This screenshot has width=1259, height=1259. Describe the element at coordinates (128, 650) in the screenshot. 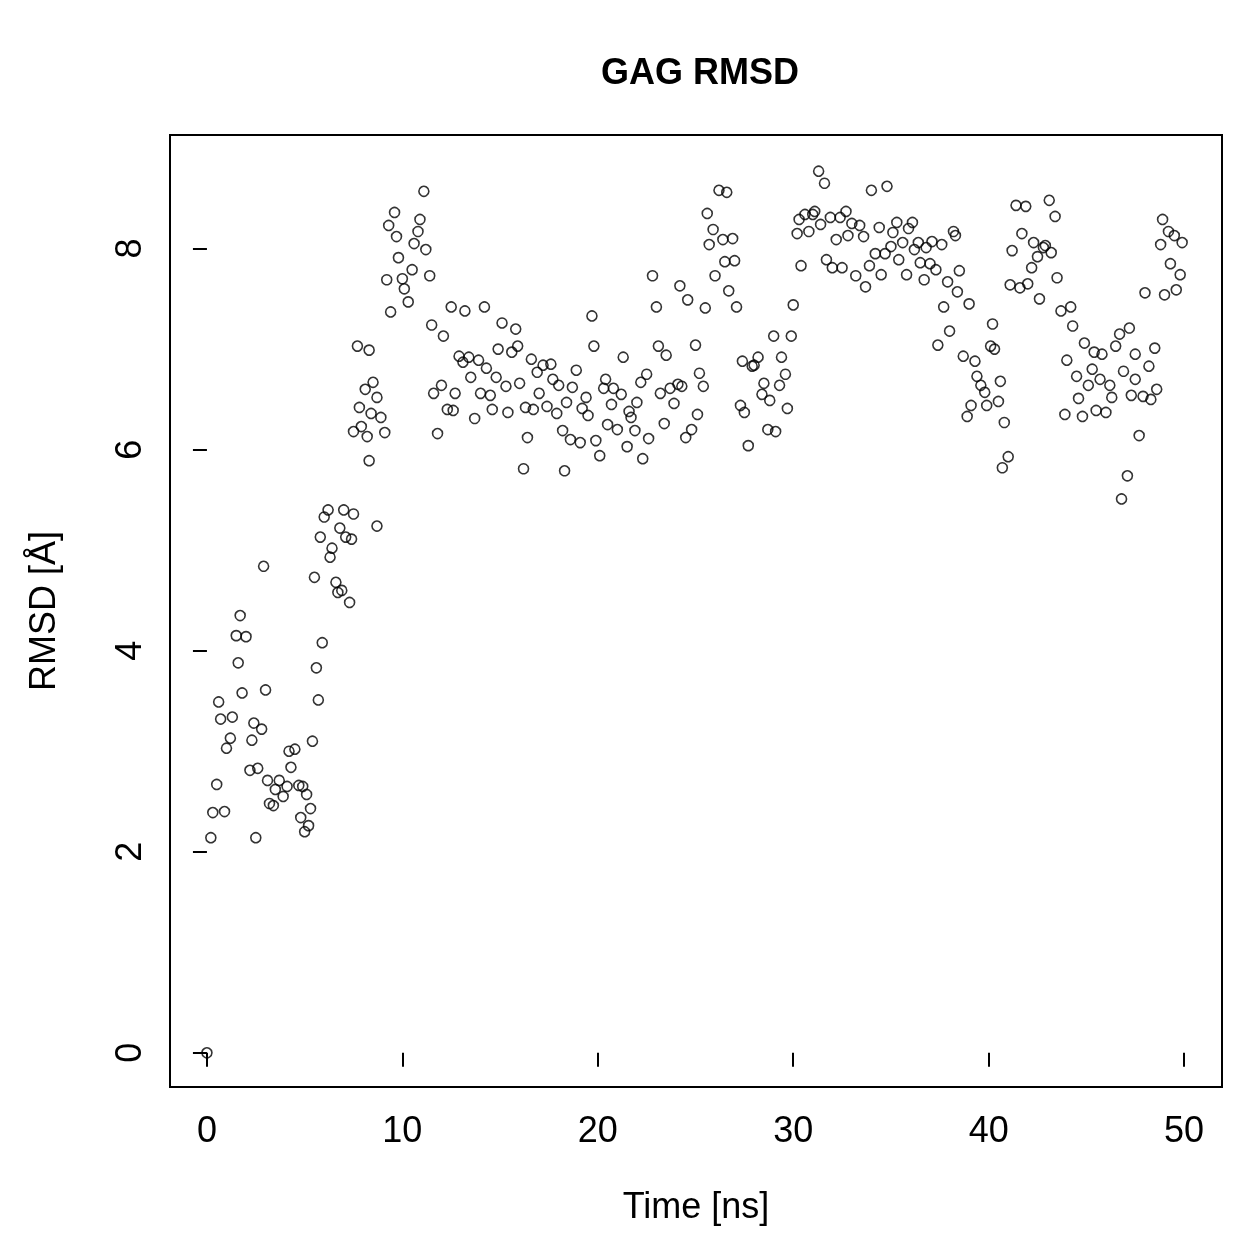

I see `y-tick-label: 4` at that location.